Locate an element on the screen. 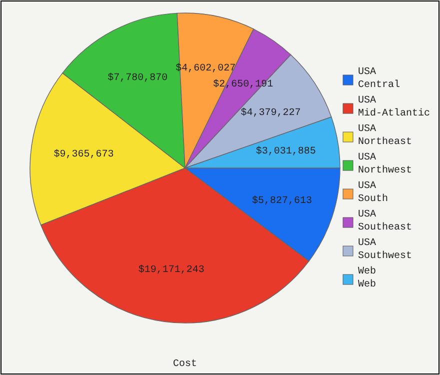 Image resolution: width=440 pixels, height=375 pixels. legend-label: USA Mid-Atlantic is located at coordinates (394, 108).